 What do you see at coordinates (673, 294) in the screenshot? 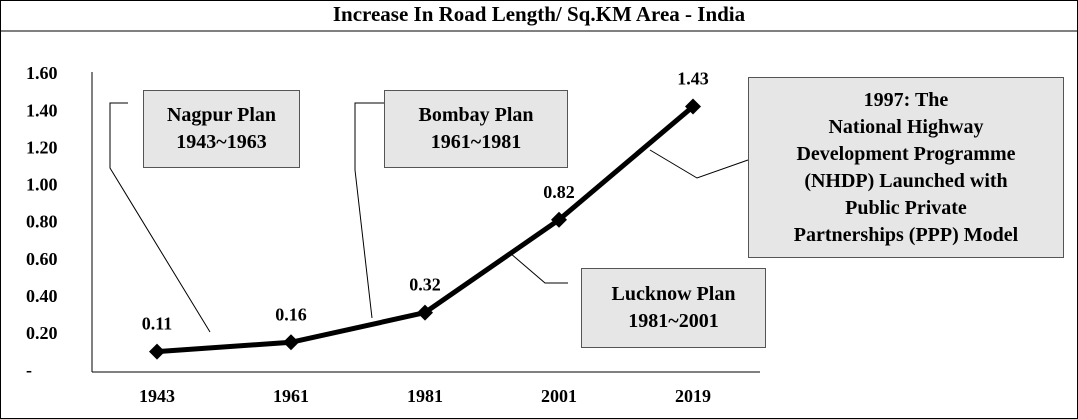
I see `annotation-text: Lucknow Plan` at bounding box center [673, 294].